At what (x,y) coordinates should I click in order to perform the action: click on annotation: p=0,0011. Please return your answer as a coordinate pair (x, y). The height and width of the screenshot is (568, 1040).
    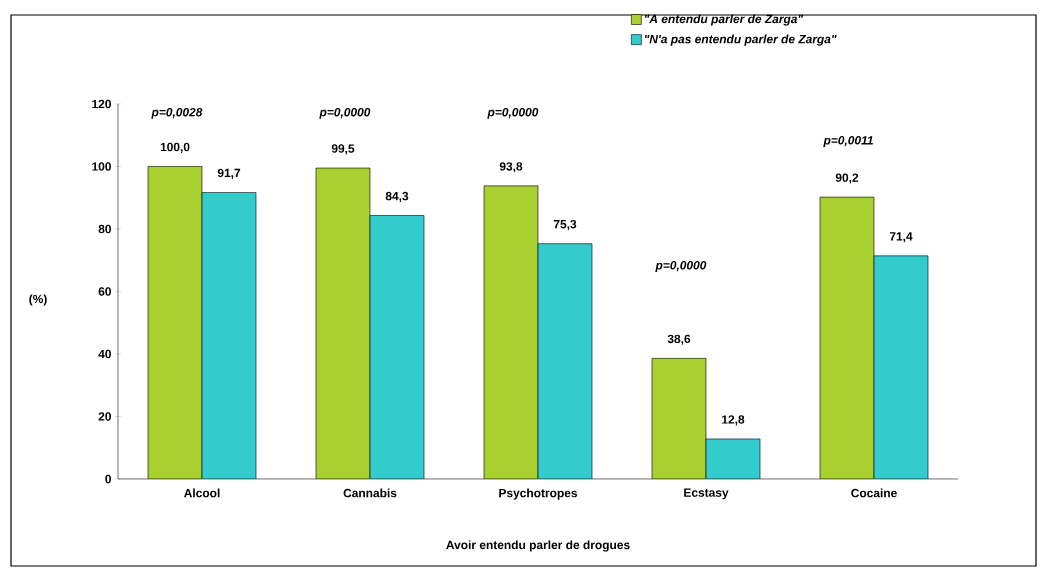
    Looking at the image, I should click on (848, 141).